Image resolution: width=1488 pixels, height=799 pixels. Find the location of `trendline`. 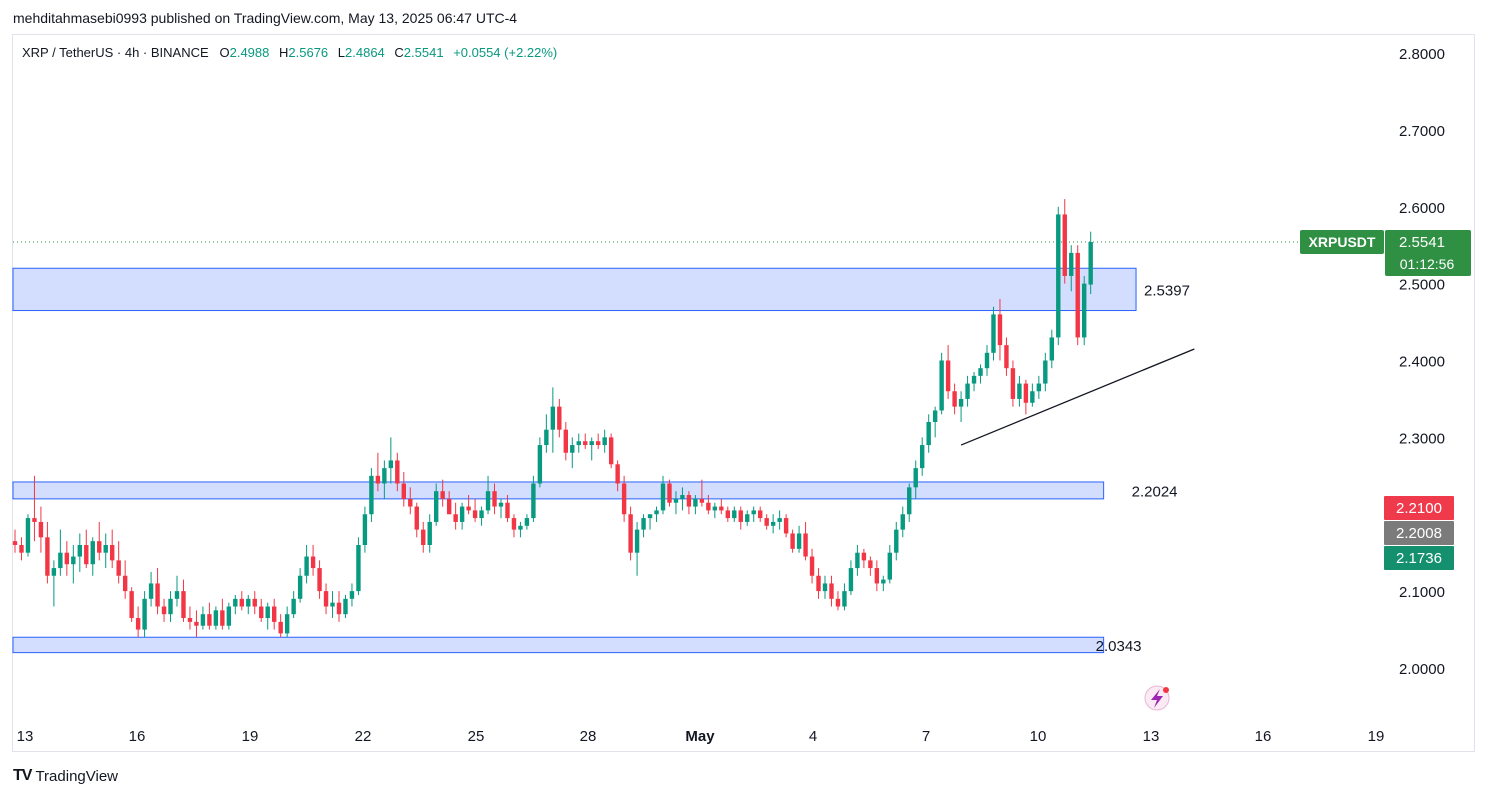

trendline is located at coordinates (1077, 397).